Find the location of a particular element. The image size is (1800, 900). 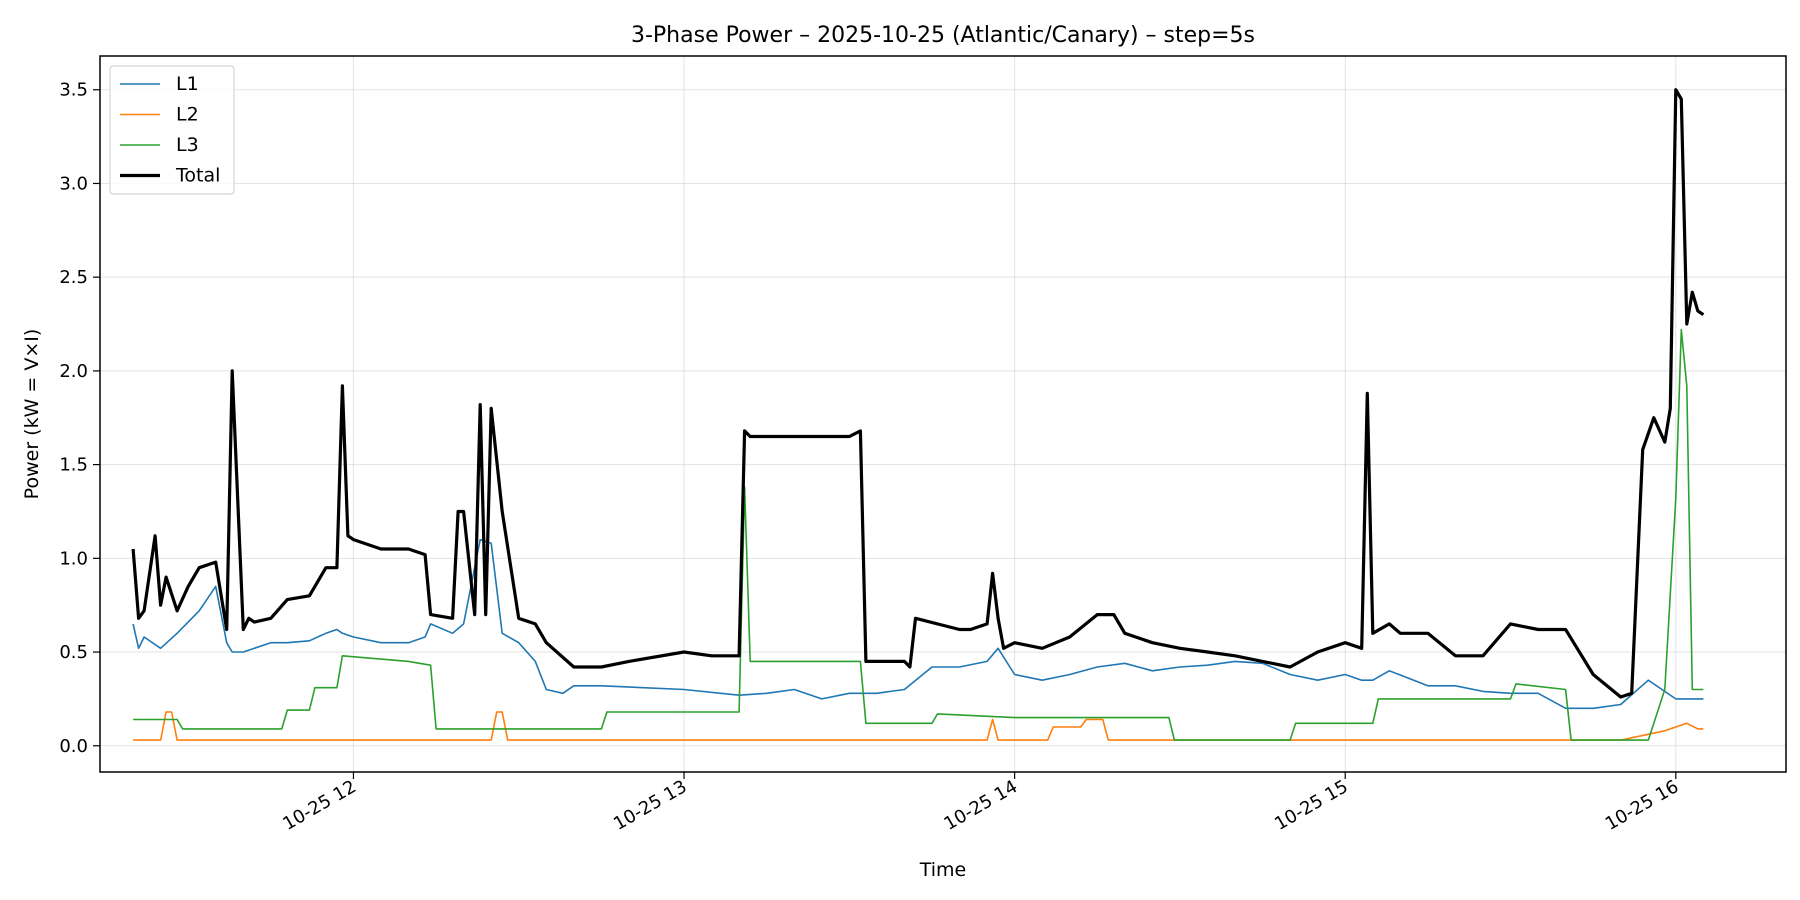

legend-label-l2: L2 is located at coordinates (187, 115).